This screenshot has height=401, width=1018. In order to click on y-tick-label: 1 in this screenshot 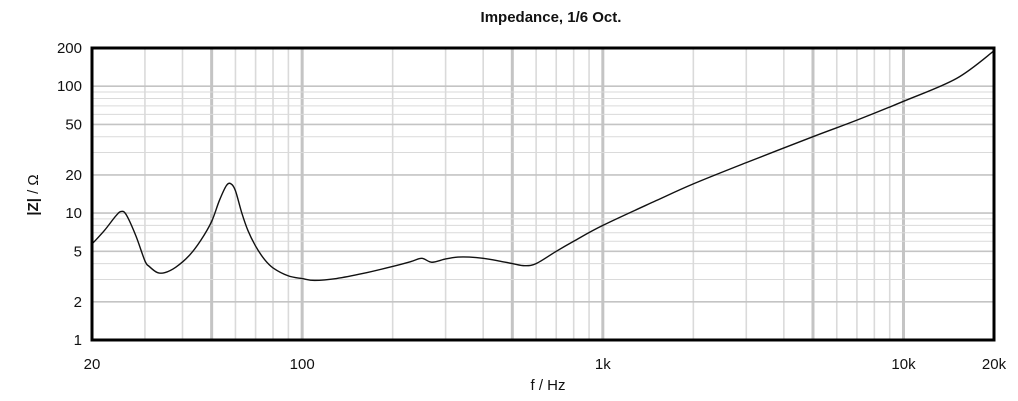, I will do `click(78, 340)`.